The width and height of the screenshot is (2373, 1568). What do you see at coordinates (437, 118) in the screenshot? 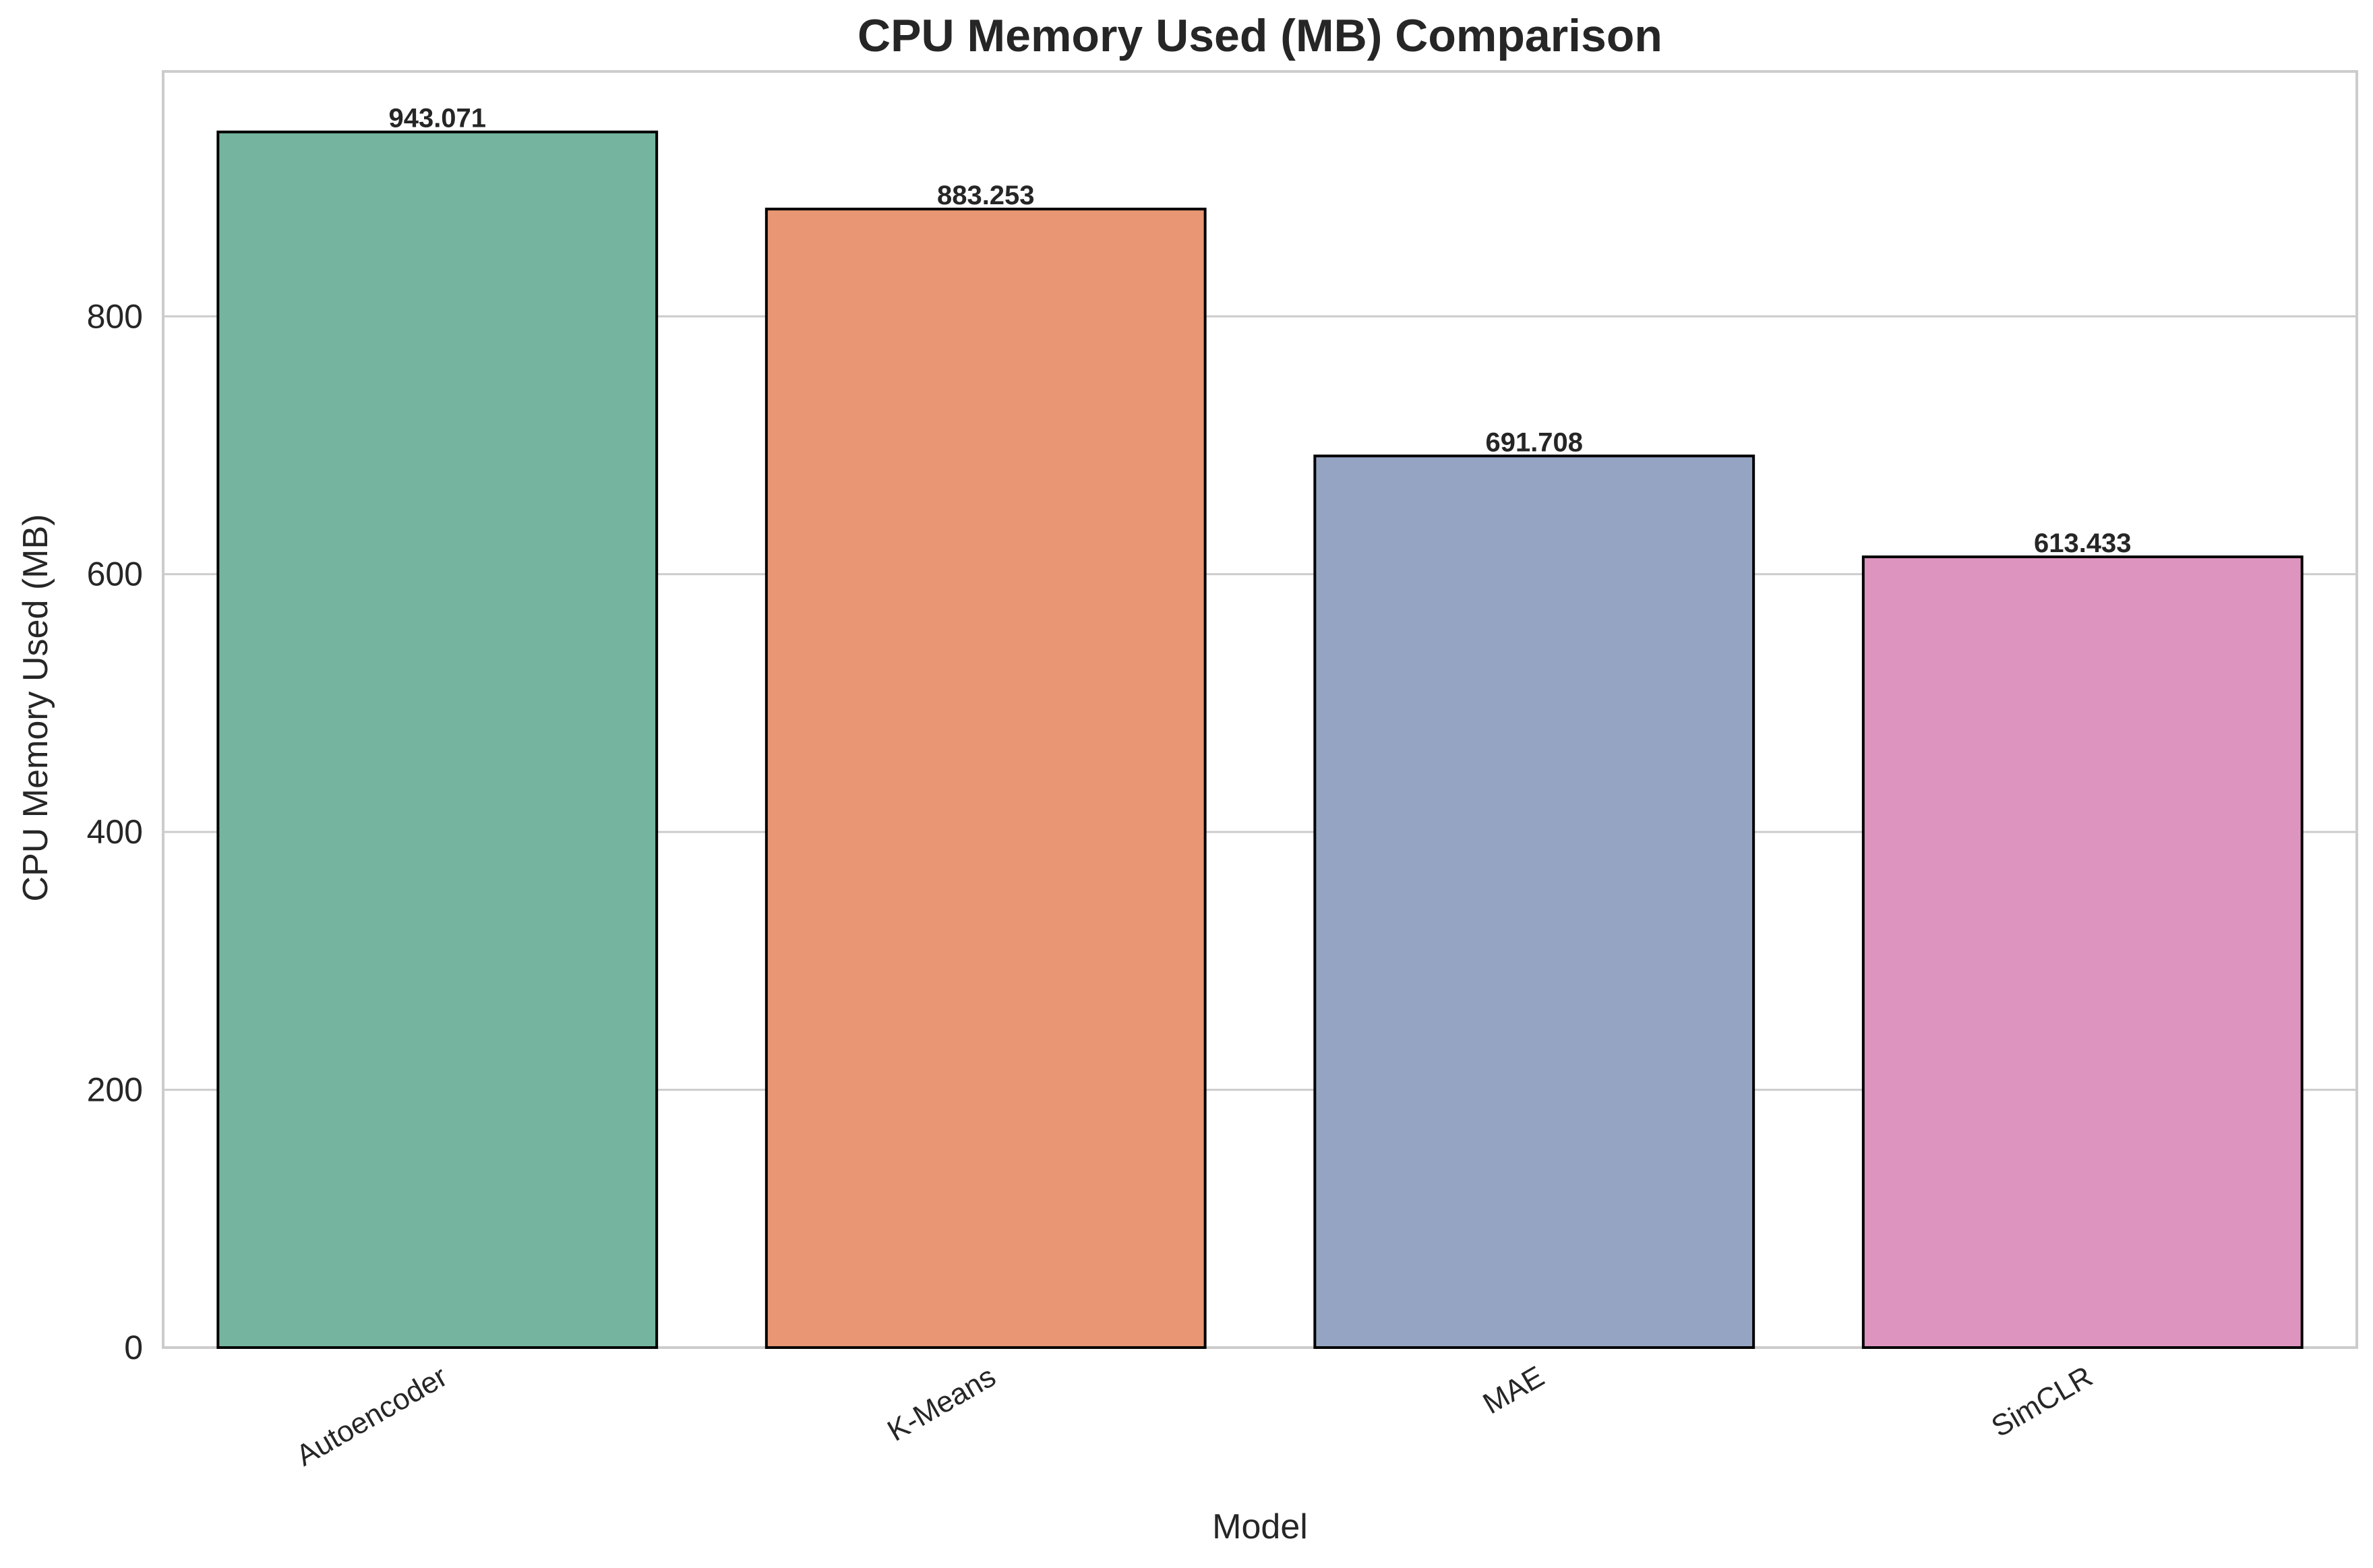
I see `bar-value-label: 943.071` at bounding box center [437, 118].